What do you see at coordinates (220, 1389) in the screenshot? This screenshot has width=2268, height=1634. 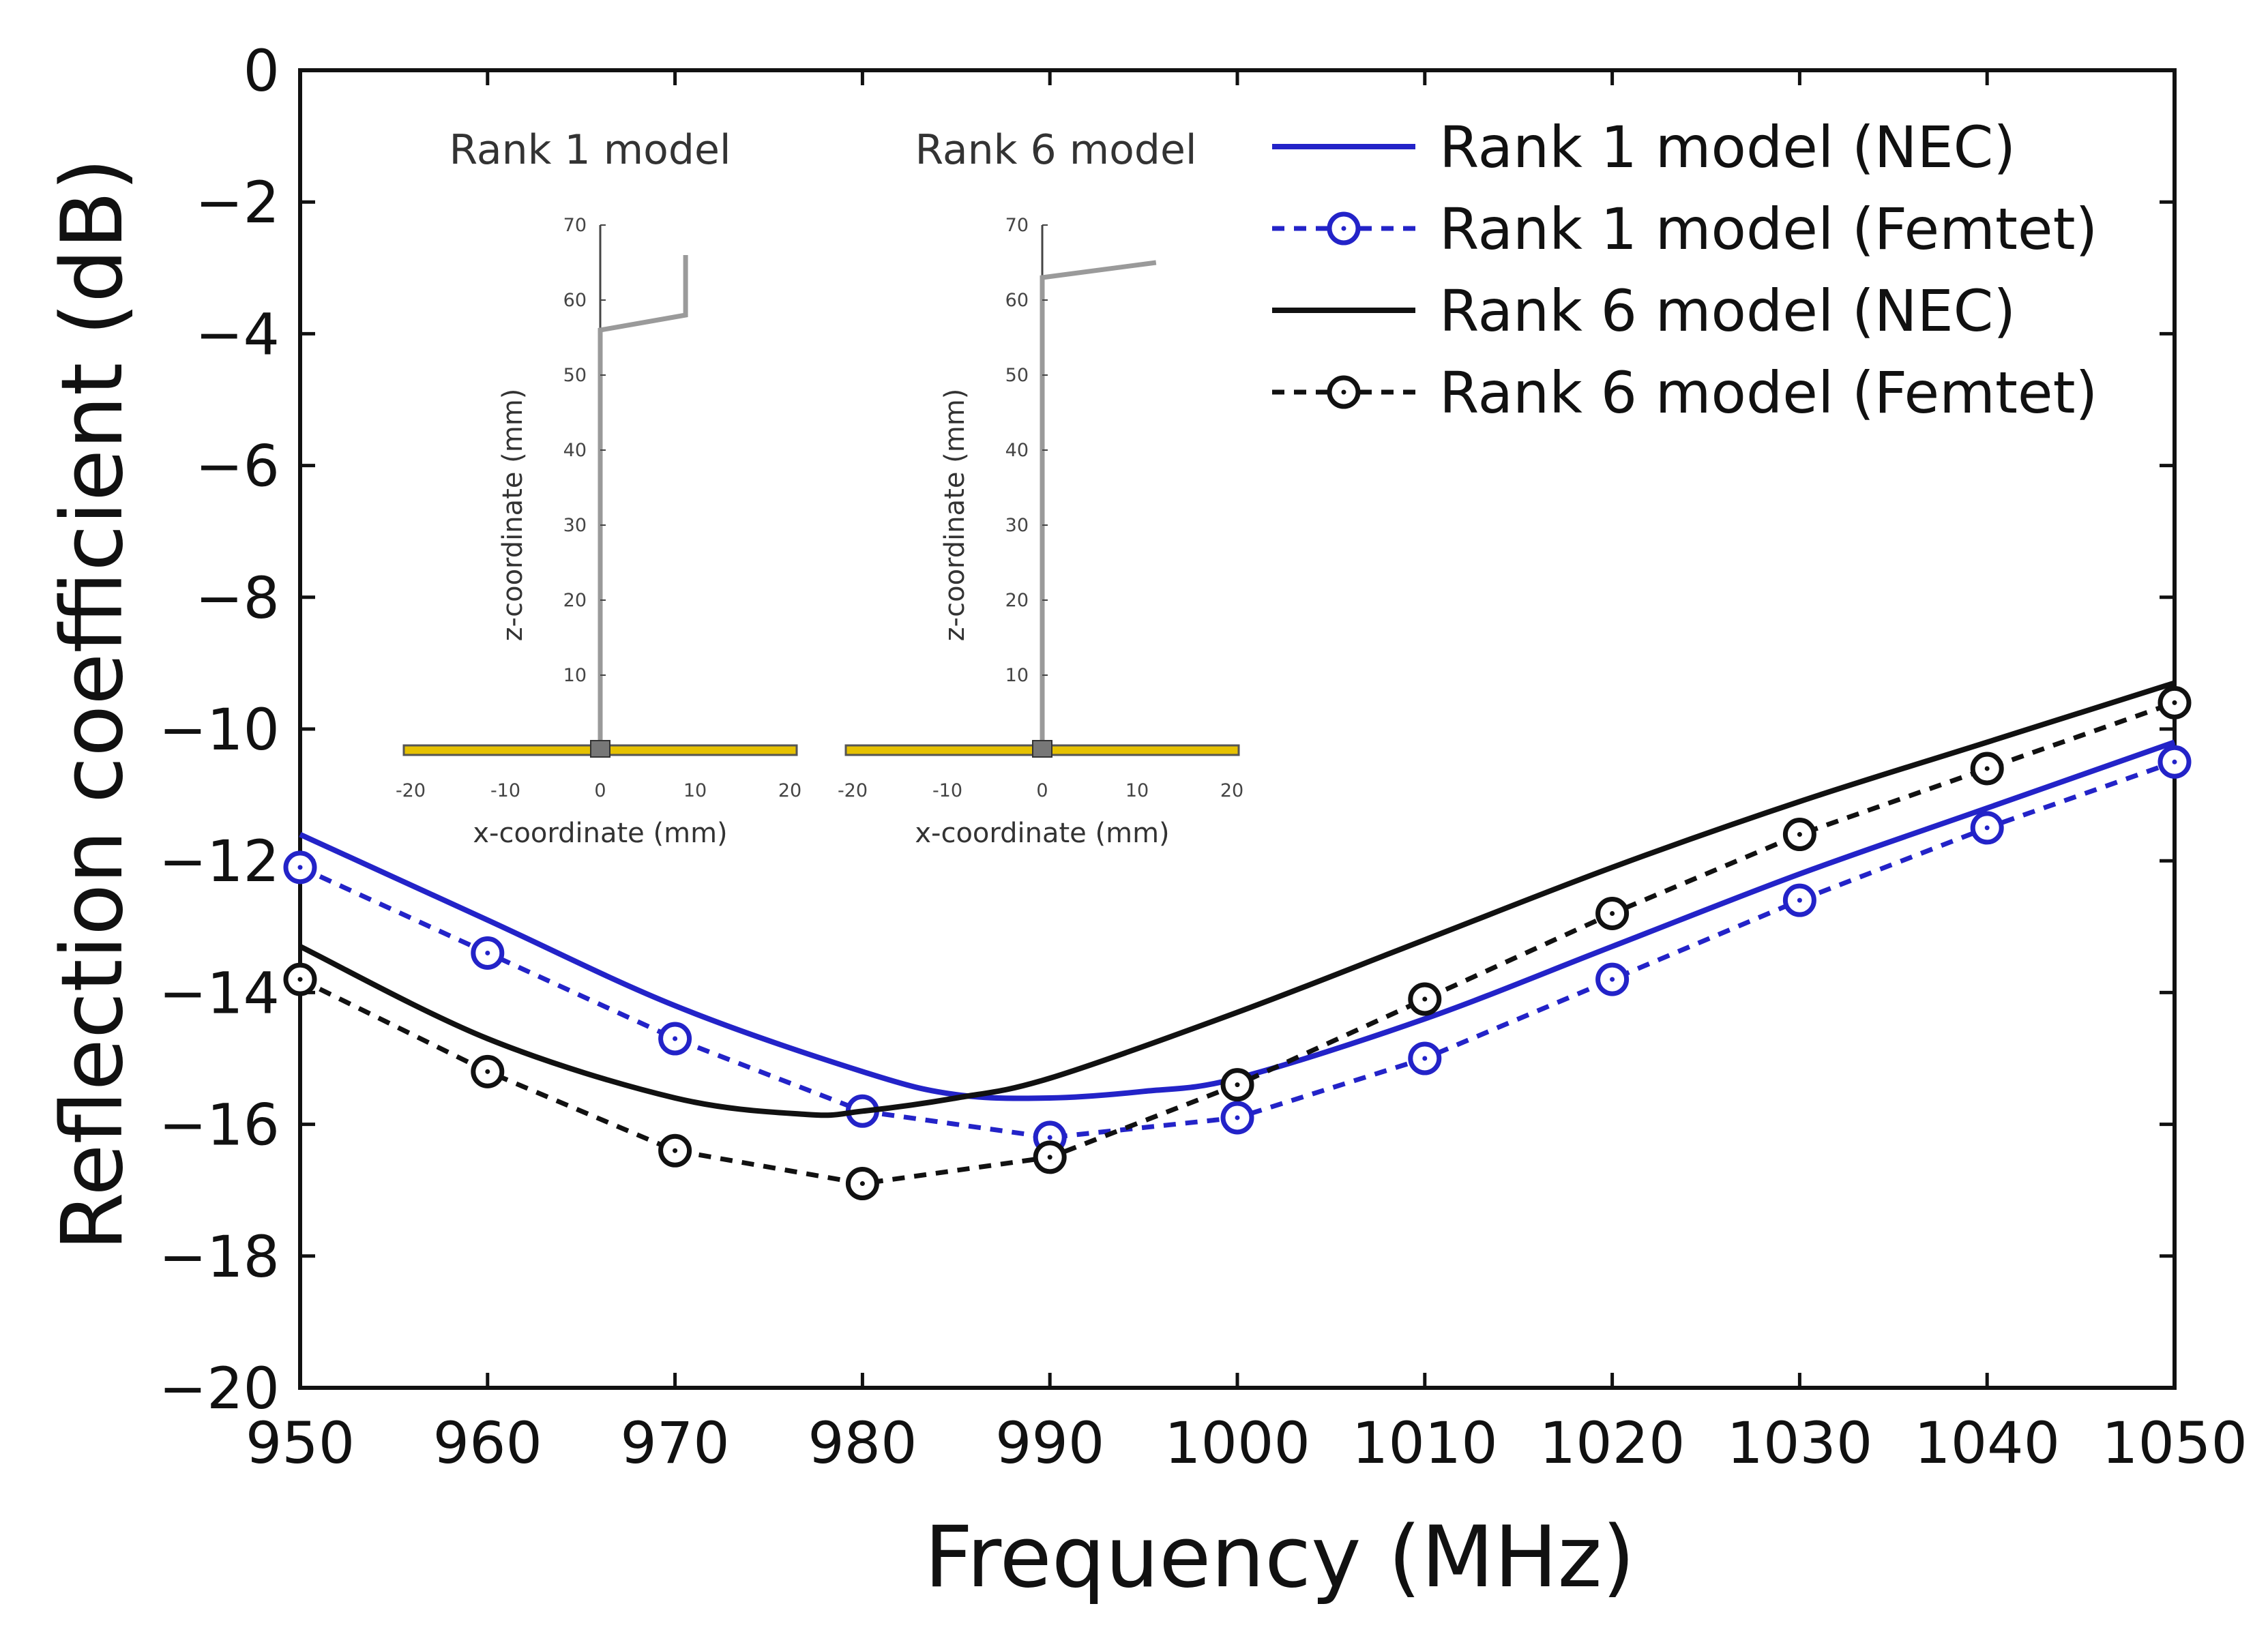 I see `y-tick-label: −20` at bounding box center [220, 1389].